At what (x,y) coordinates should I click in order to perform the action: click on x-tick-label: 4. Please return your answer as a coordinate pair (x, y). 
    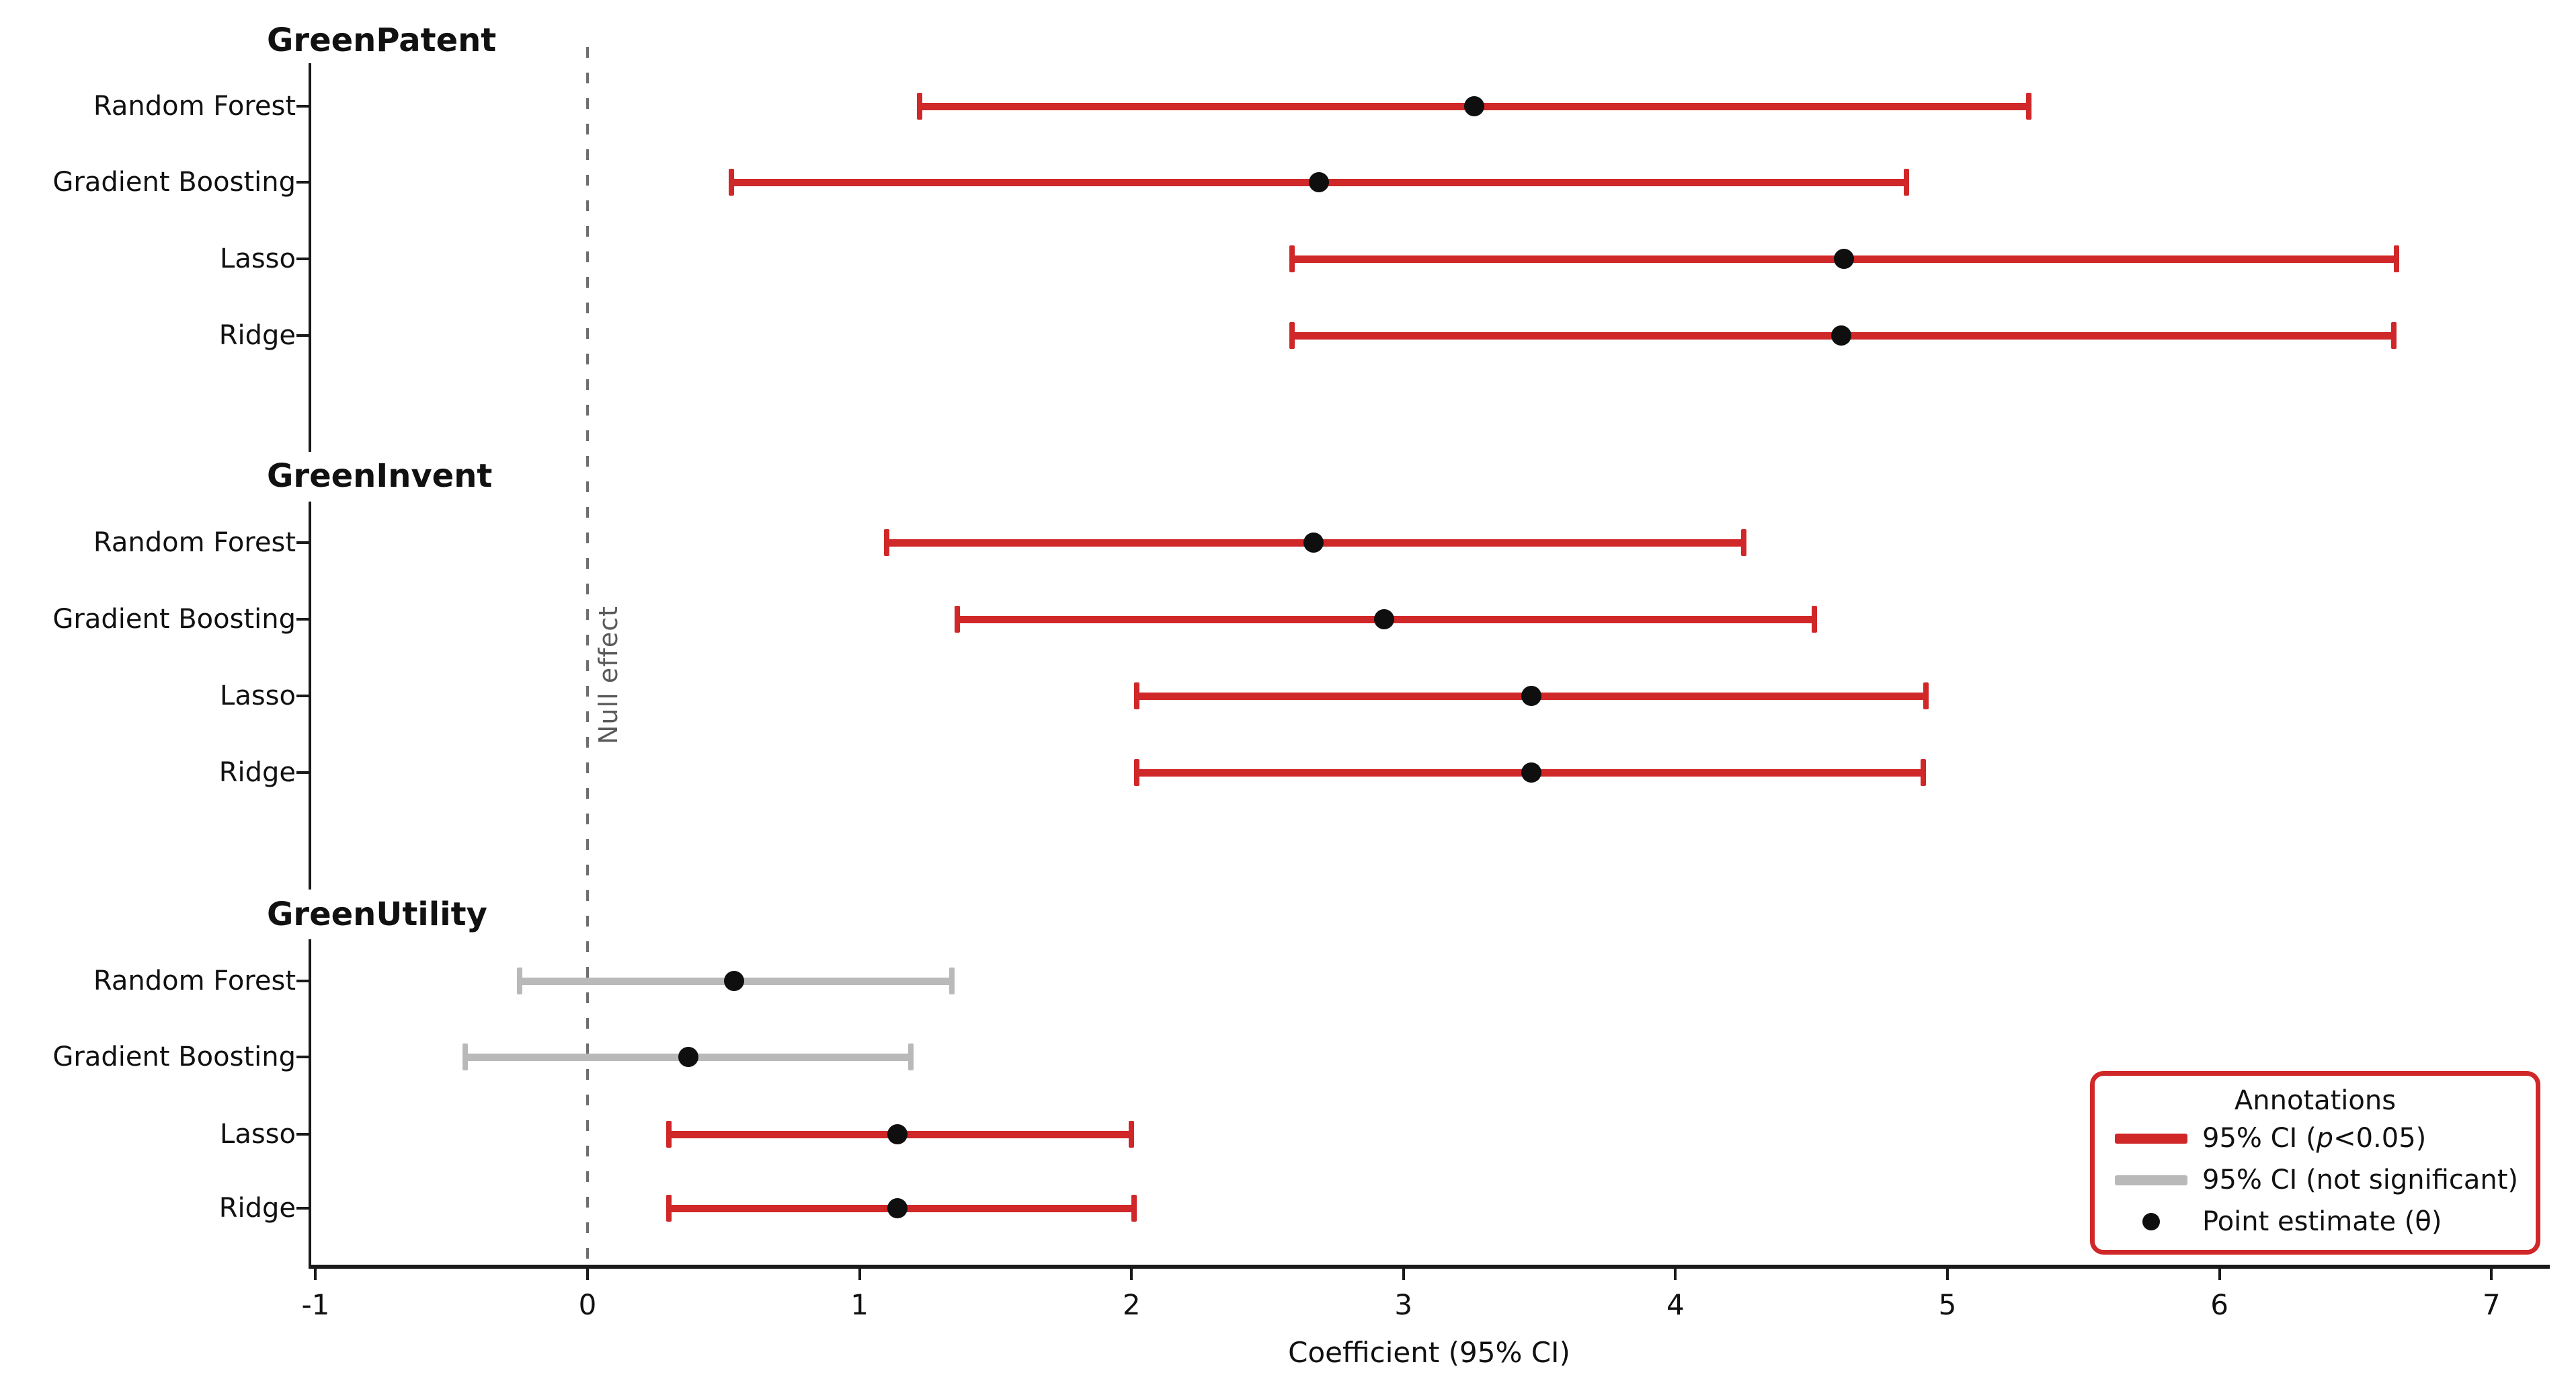
    Looking at the image, I should click on (1675, 1304).